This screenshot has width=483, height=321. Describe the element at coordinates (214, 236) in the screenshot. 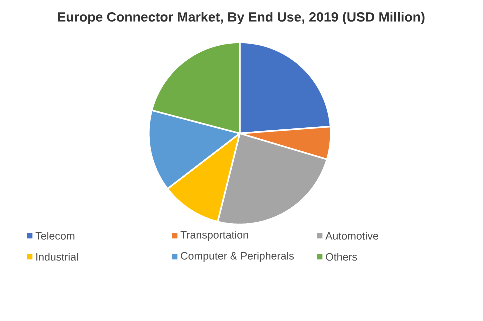

I see `legend-label: Transportation` at that location.